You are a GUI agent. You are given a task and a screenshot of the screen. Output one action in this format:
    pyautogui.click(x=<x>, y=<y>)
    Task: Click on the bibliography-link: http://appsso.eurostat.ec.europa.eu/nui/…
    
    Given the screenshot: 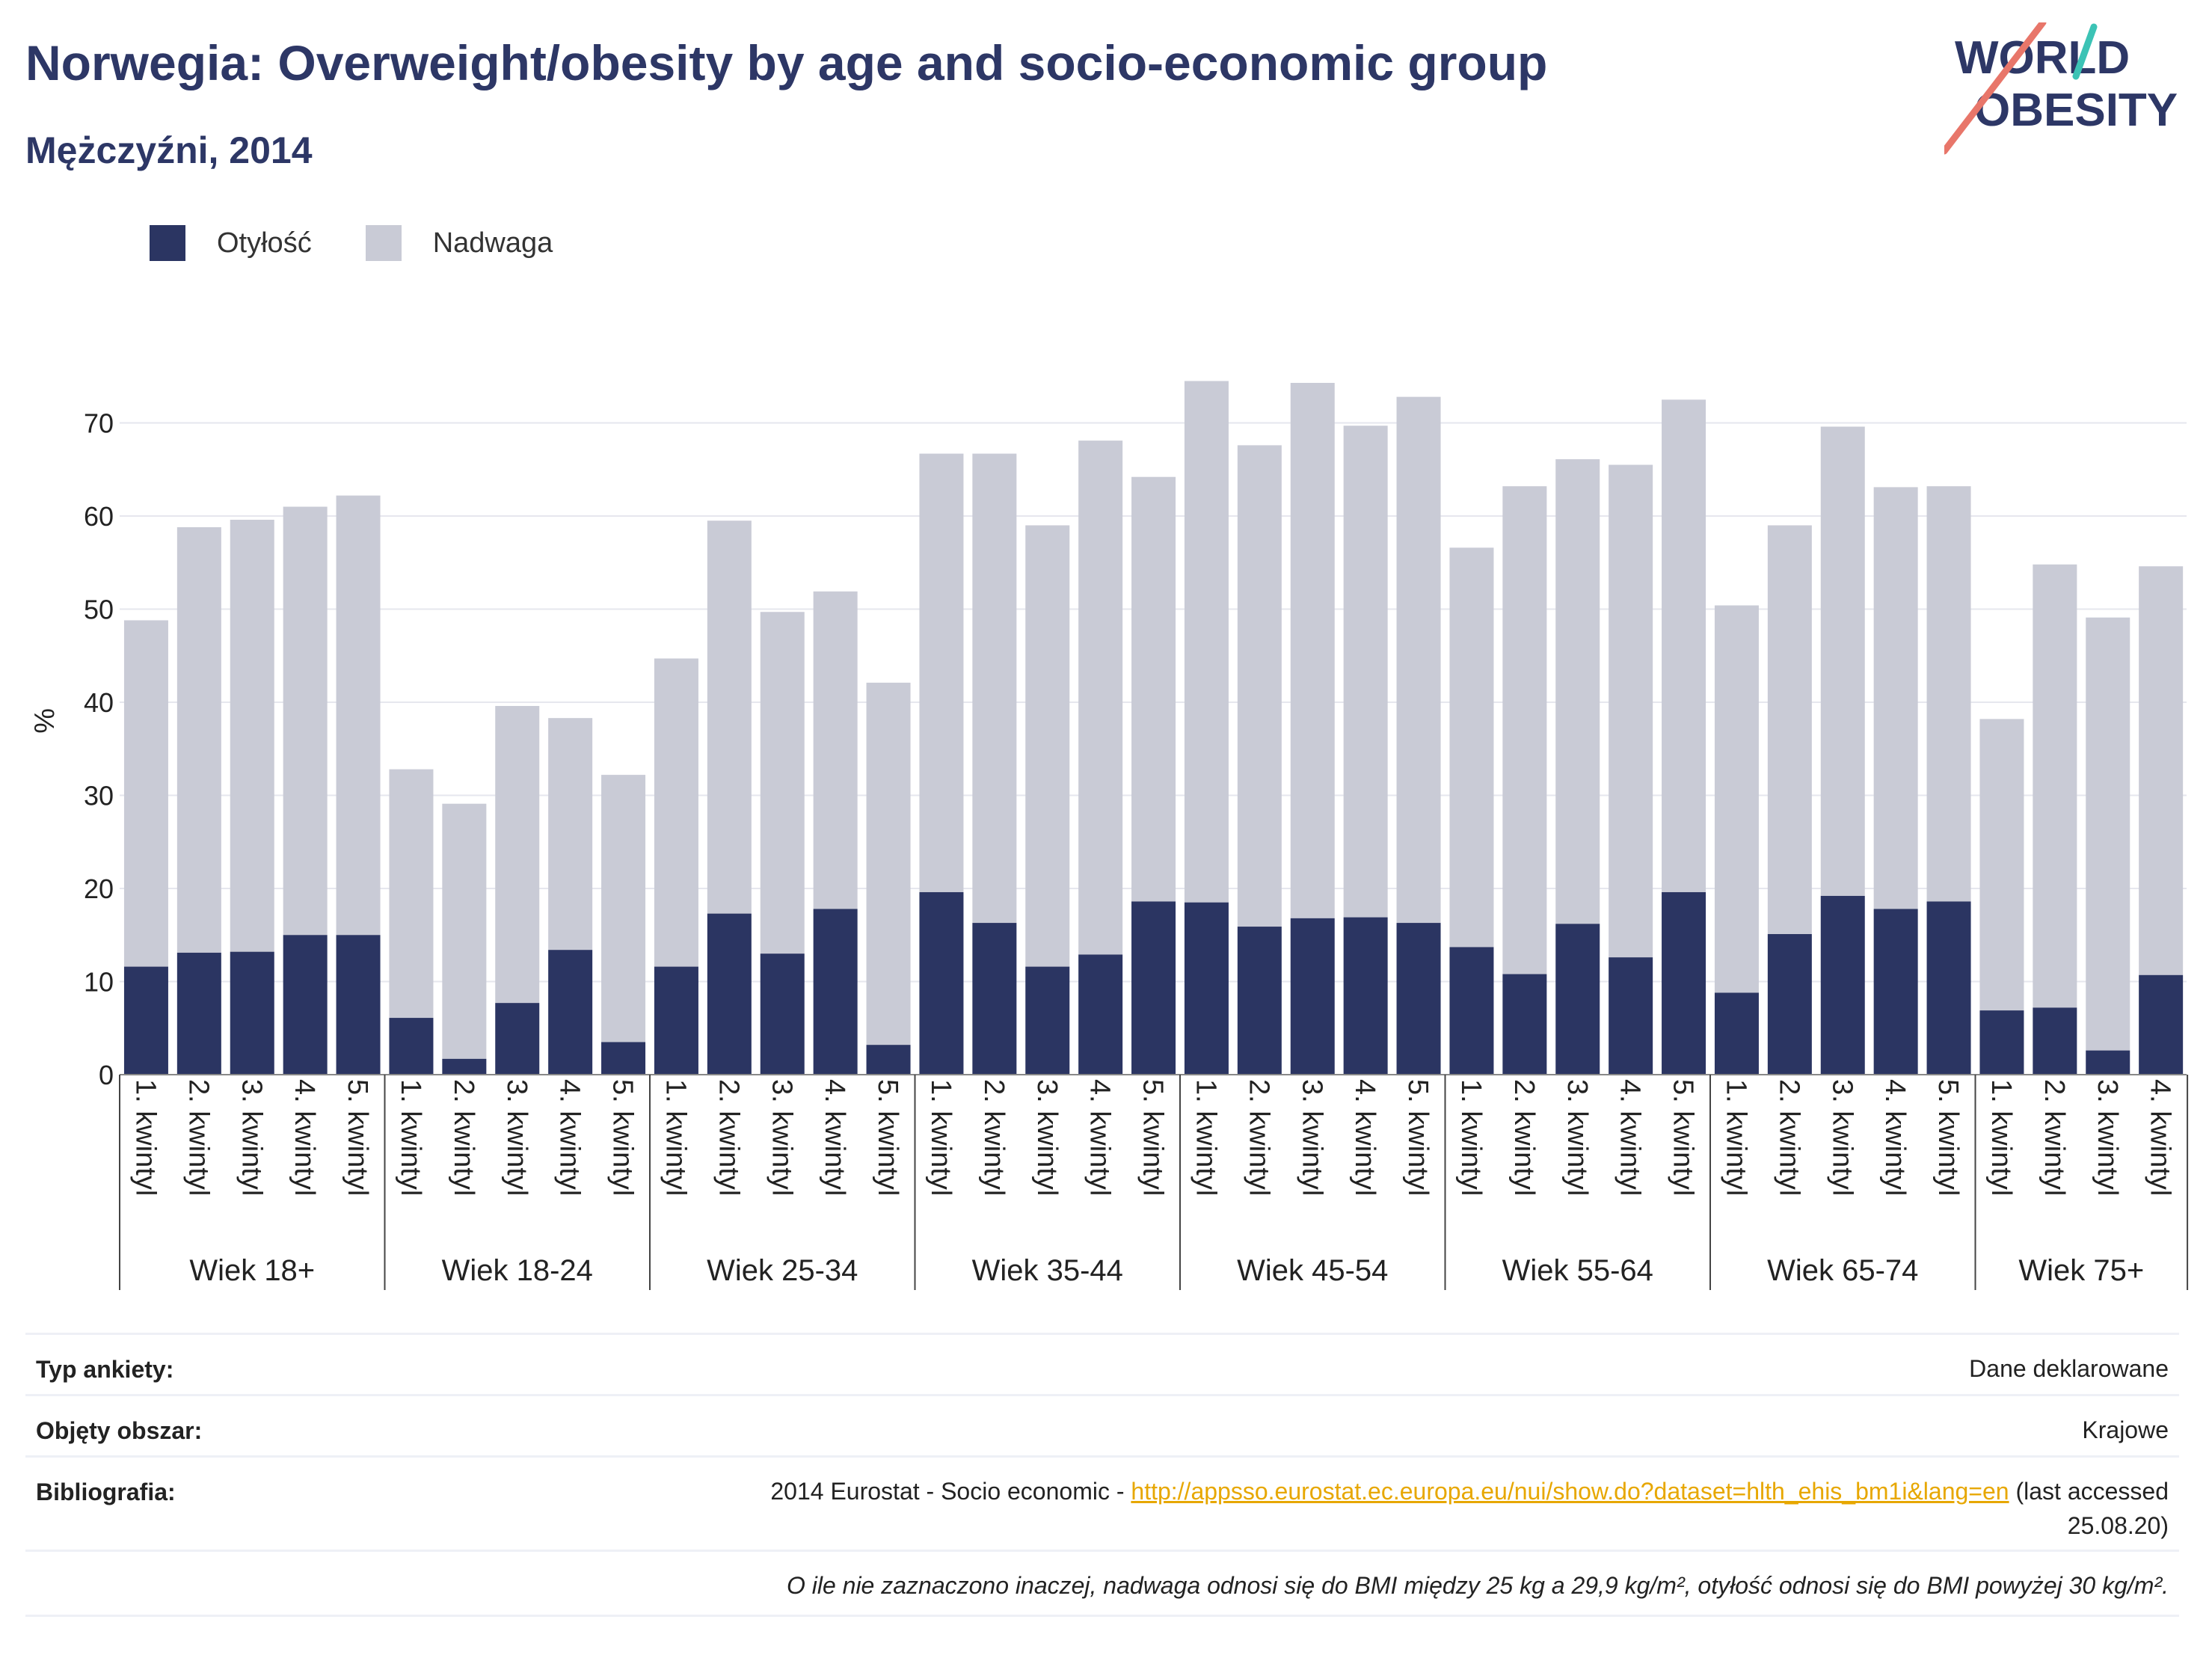 What is the action you would take?
    pyautogui.click(x=1570, y=1491)
    